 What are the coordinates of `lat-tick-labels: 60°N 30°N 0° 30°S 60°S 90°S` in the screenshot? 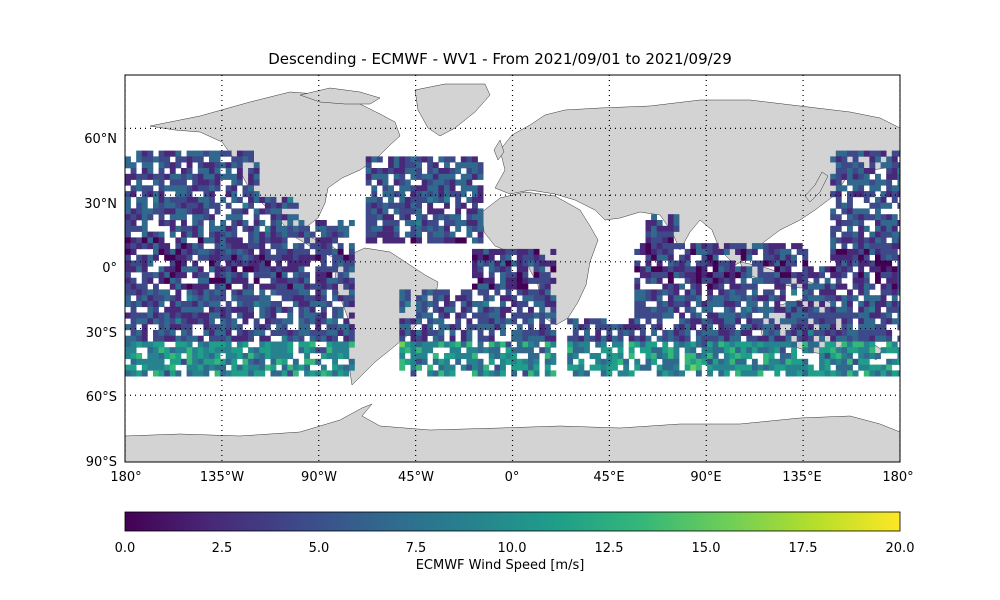 It's located at (100, 301).